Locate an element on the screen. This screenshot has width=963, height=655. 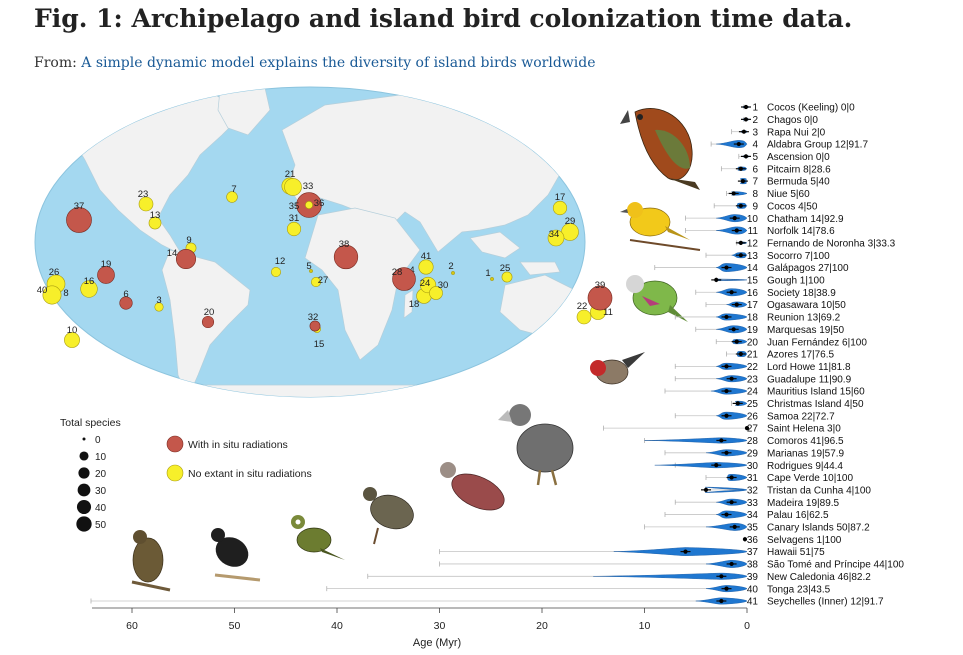
island-label-29: 29 is located at coordinates (570, 221).